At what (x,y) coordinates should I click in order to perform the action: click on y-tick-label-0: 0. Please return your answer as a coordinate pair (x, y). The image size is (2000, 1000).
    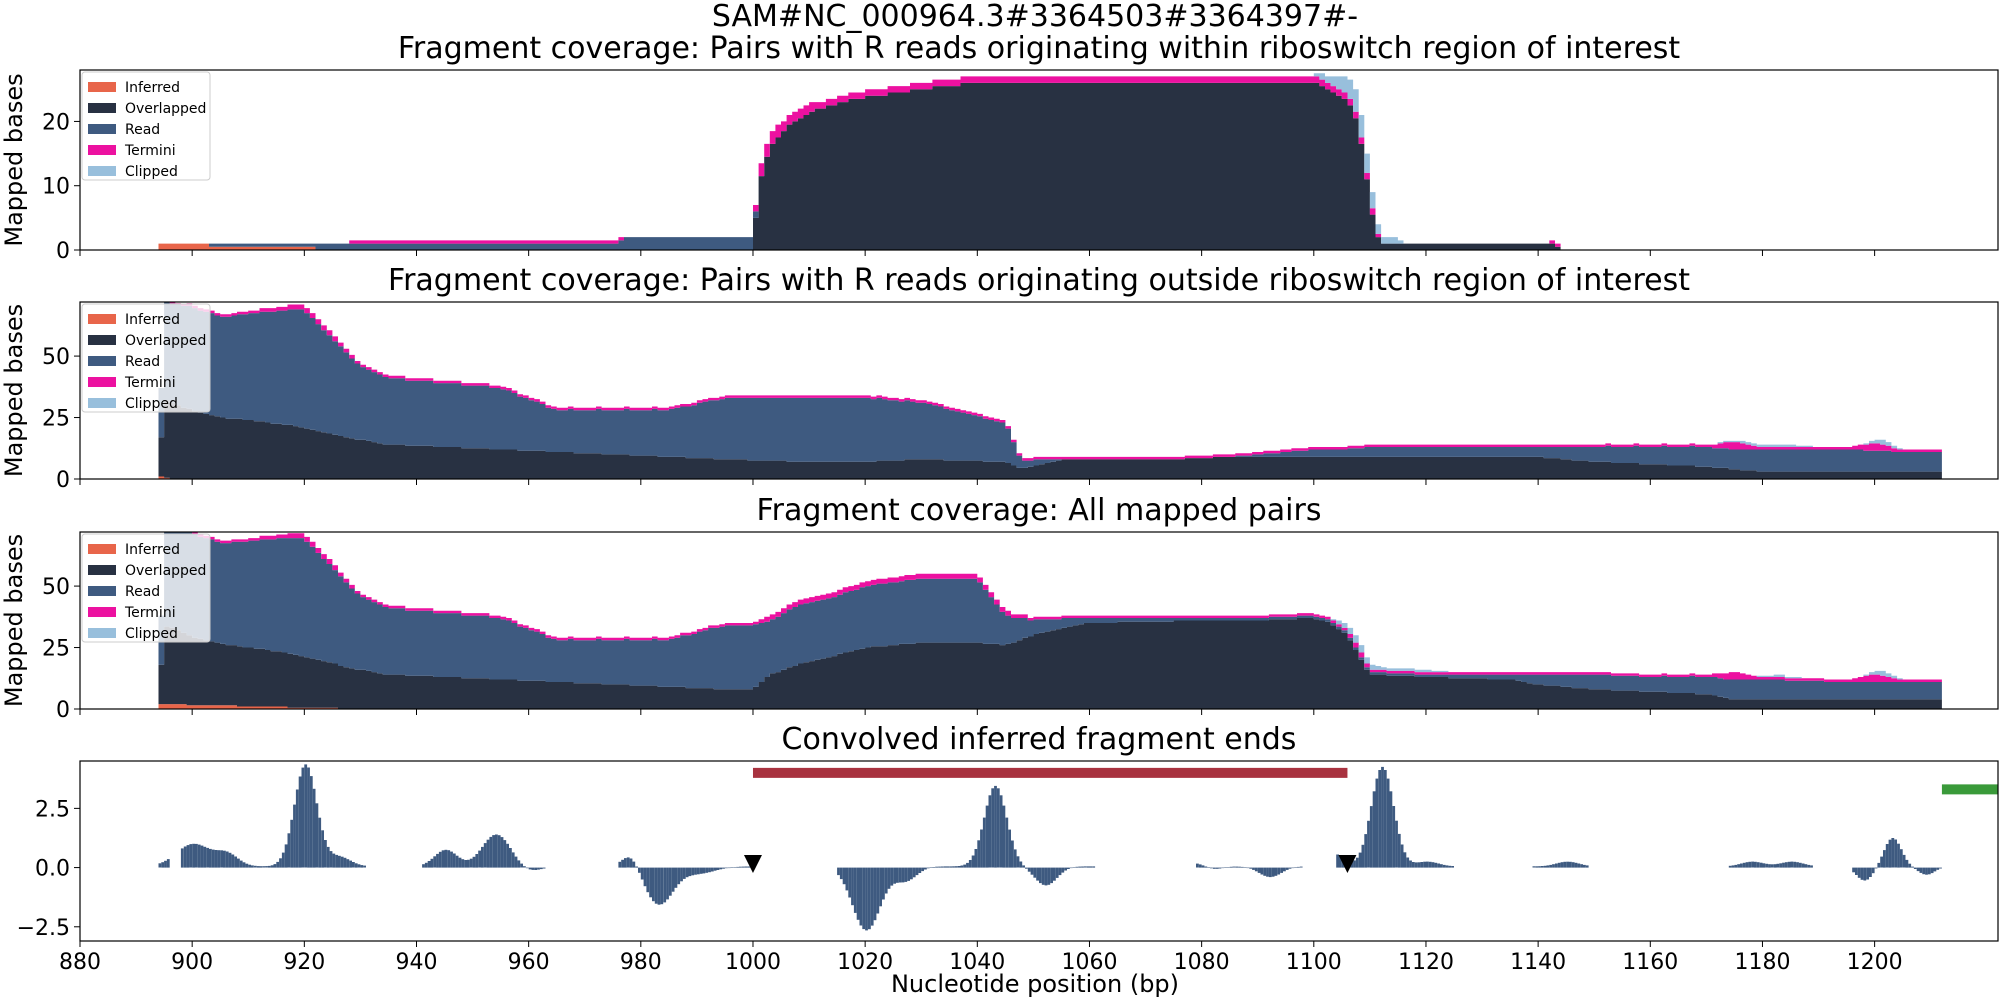
    Looking at the image, I should click on (63, 480).